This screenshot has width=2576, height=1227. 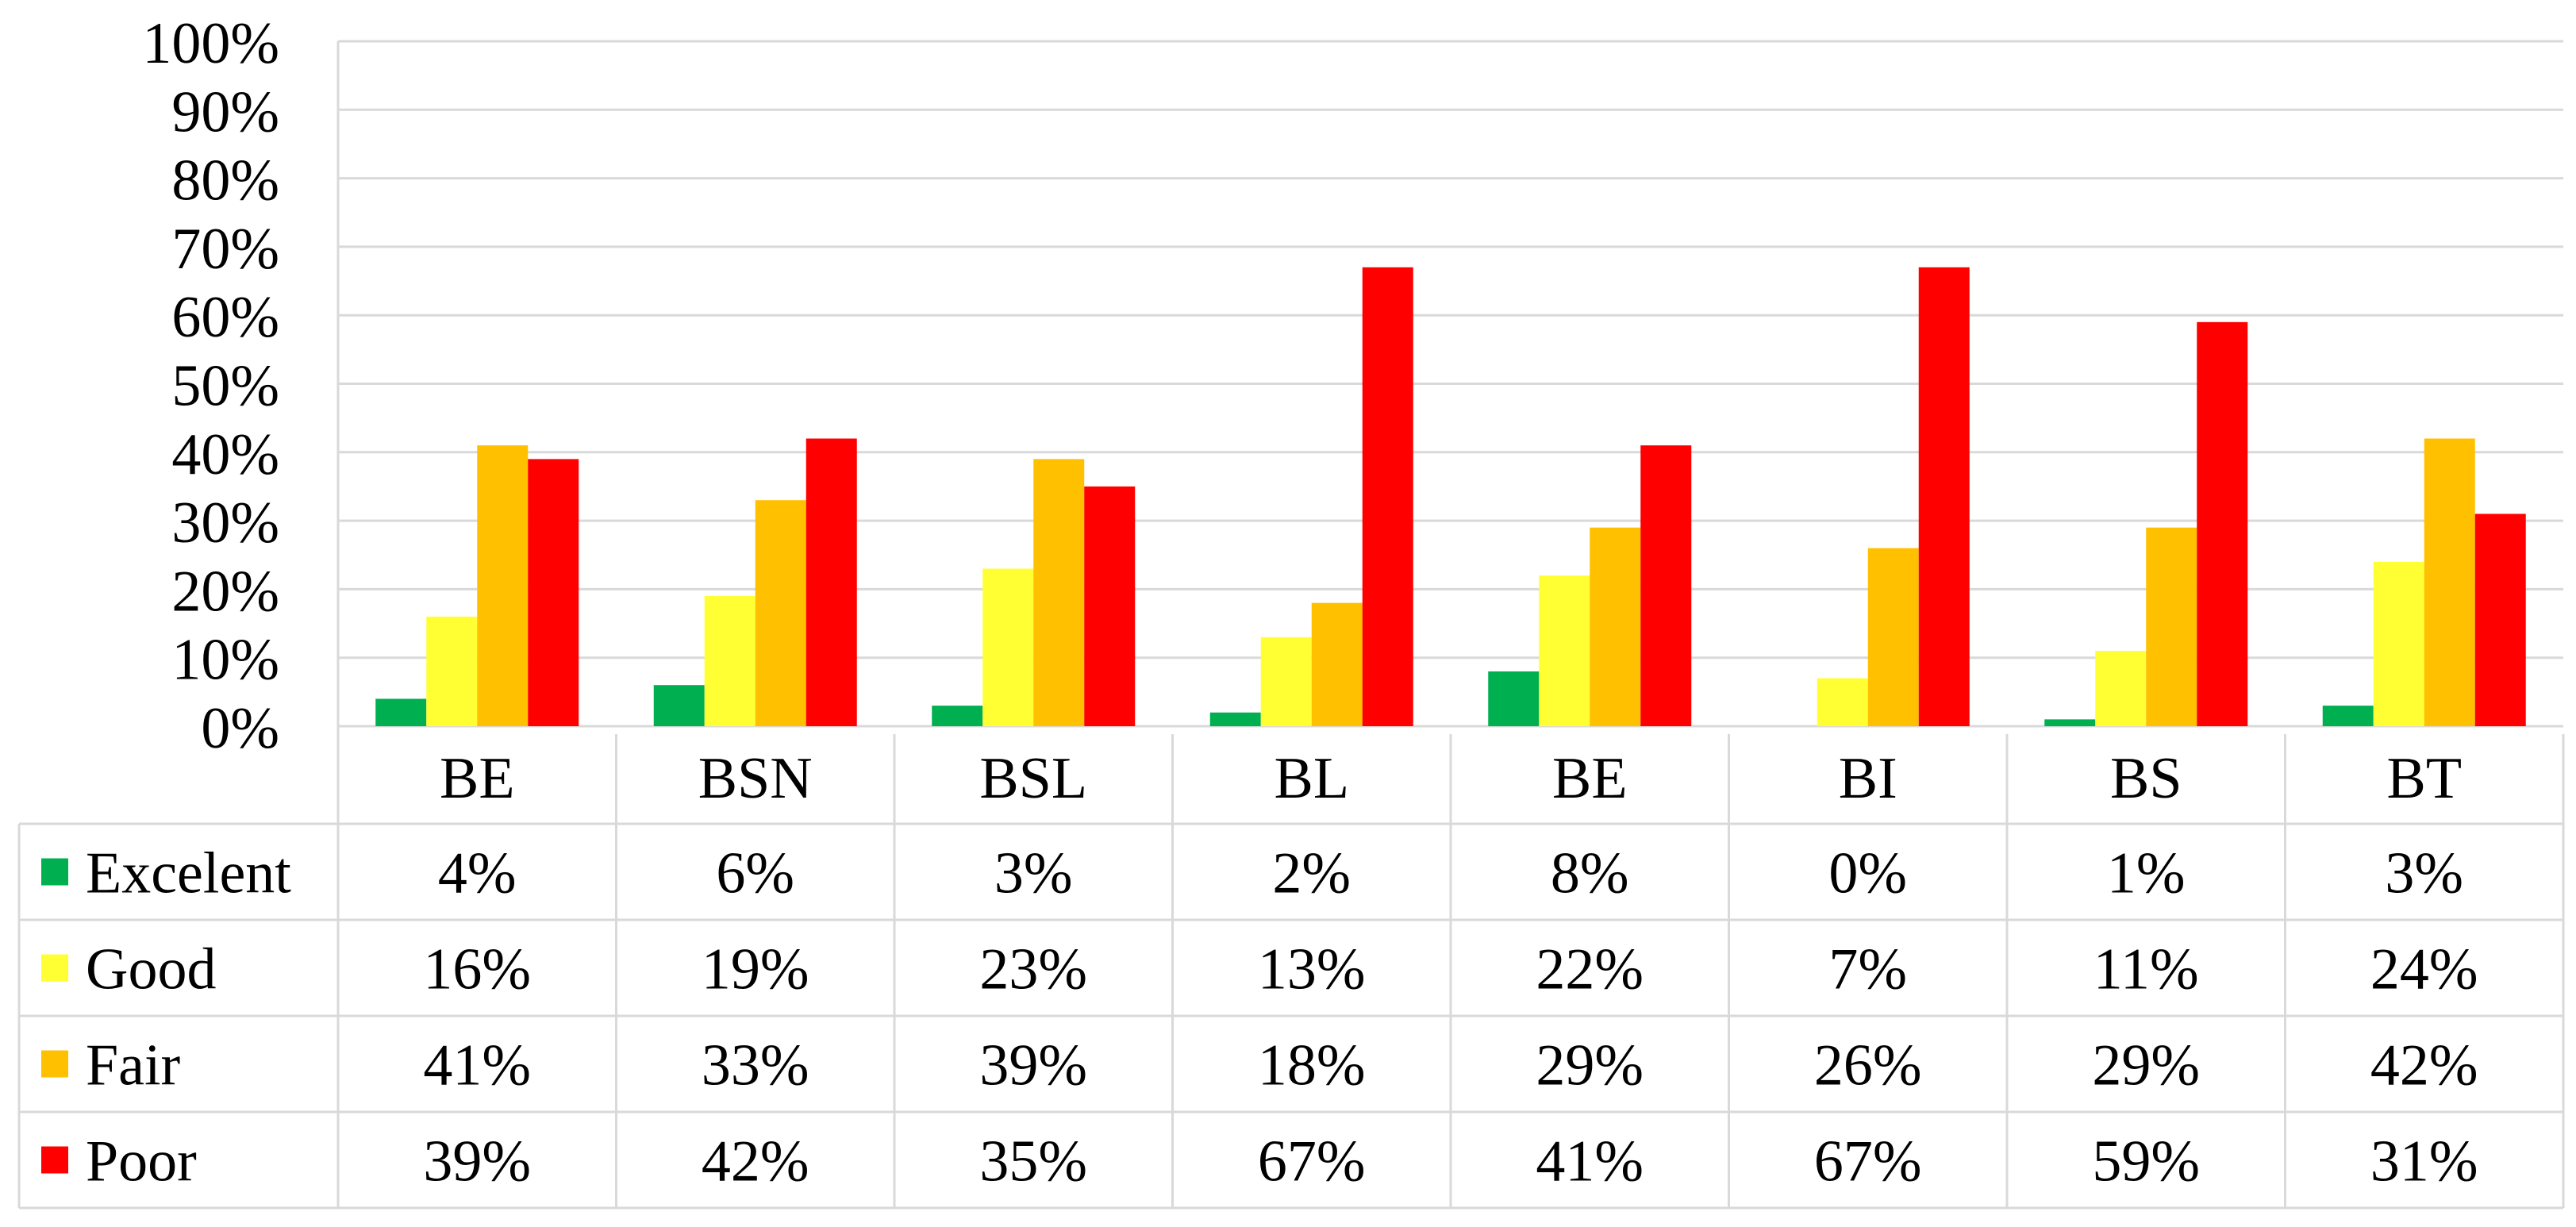 What do you see at coordinates (225, 180) in the screenshot?
I see `y-tick-label: 80%` at bounding box center [225, 180].